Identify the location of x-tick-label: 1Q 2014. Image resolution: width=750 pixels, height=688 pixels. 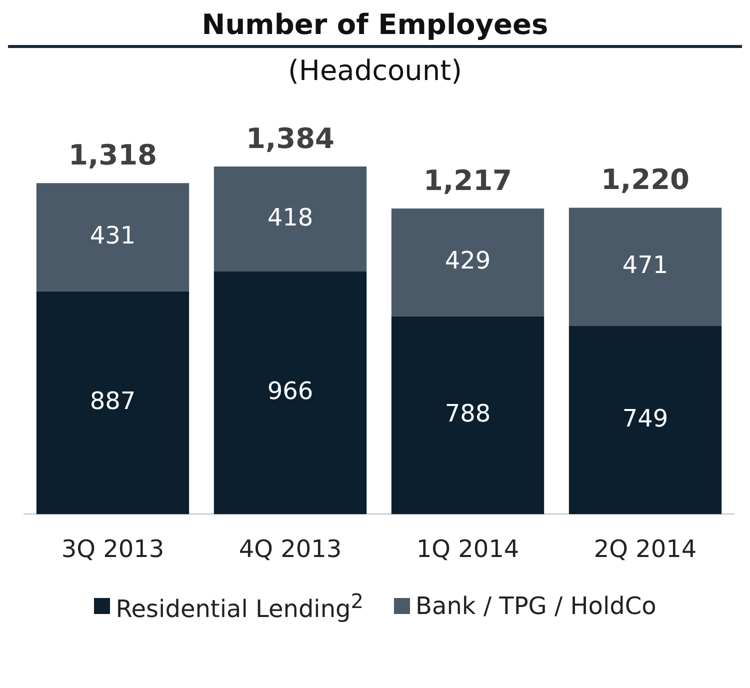
(468, 548).